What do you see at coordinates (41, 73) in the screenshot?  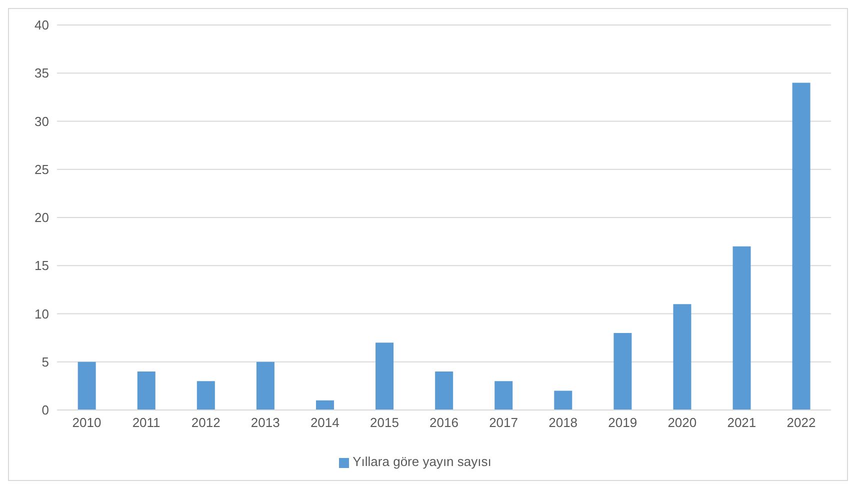 I see `y-tick-label: 35` at bounding box center [41, 73].